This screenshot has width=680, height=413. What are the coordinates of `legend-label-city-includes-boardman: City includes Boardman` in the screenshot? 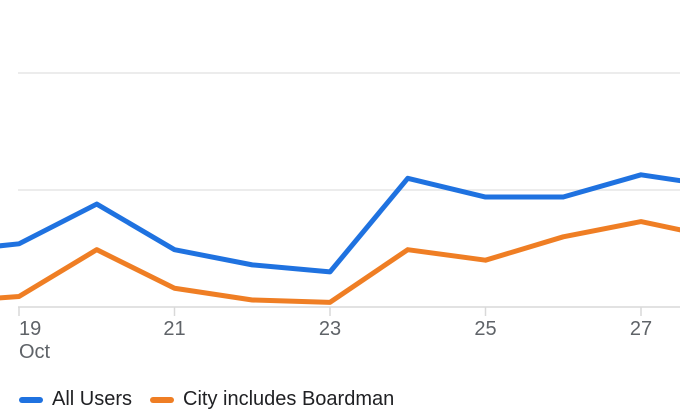 It's located at (289, 399).